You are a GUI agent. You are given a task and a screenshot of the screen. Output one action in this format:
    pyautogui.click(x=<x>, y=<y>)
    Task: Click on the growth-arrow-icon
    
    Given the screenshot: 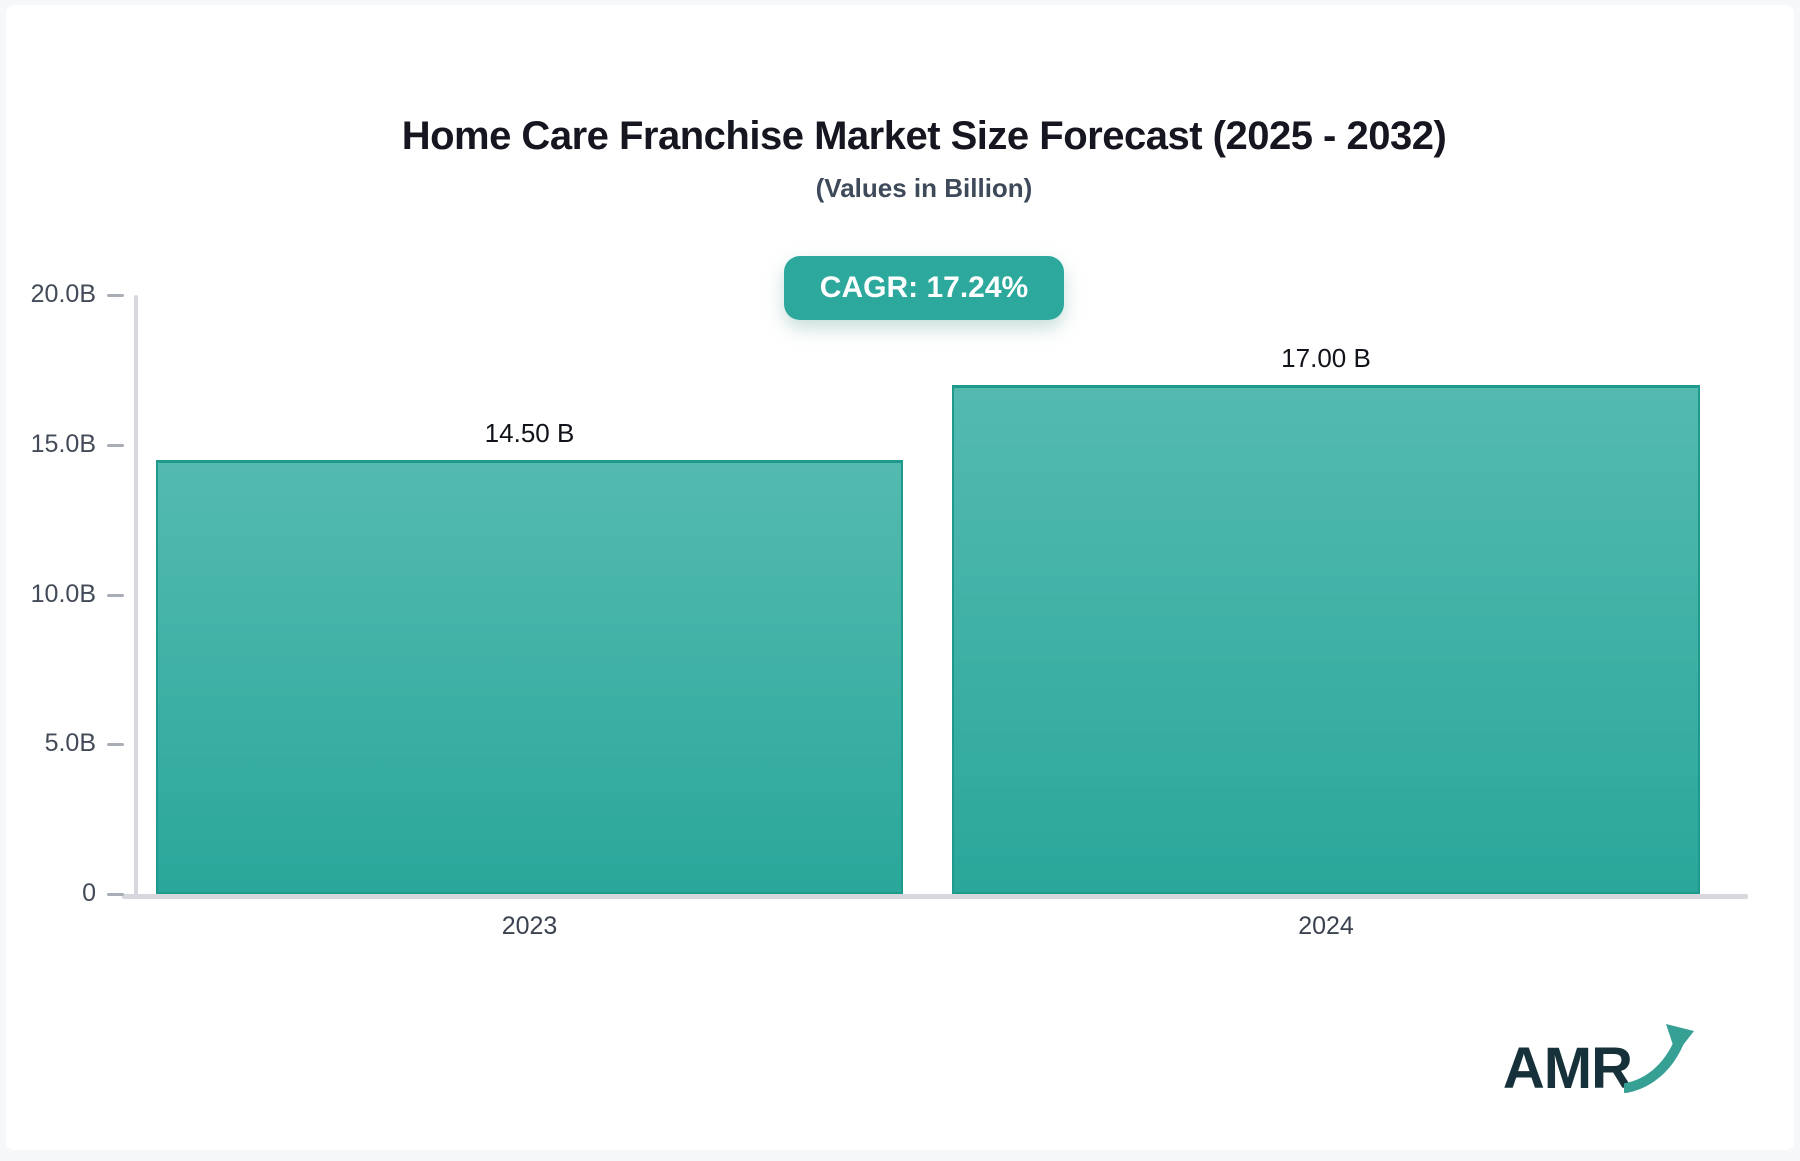 What is the action you would take?
    pyautogui.click(x=1659, y=1058)
    